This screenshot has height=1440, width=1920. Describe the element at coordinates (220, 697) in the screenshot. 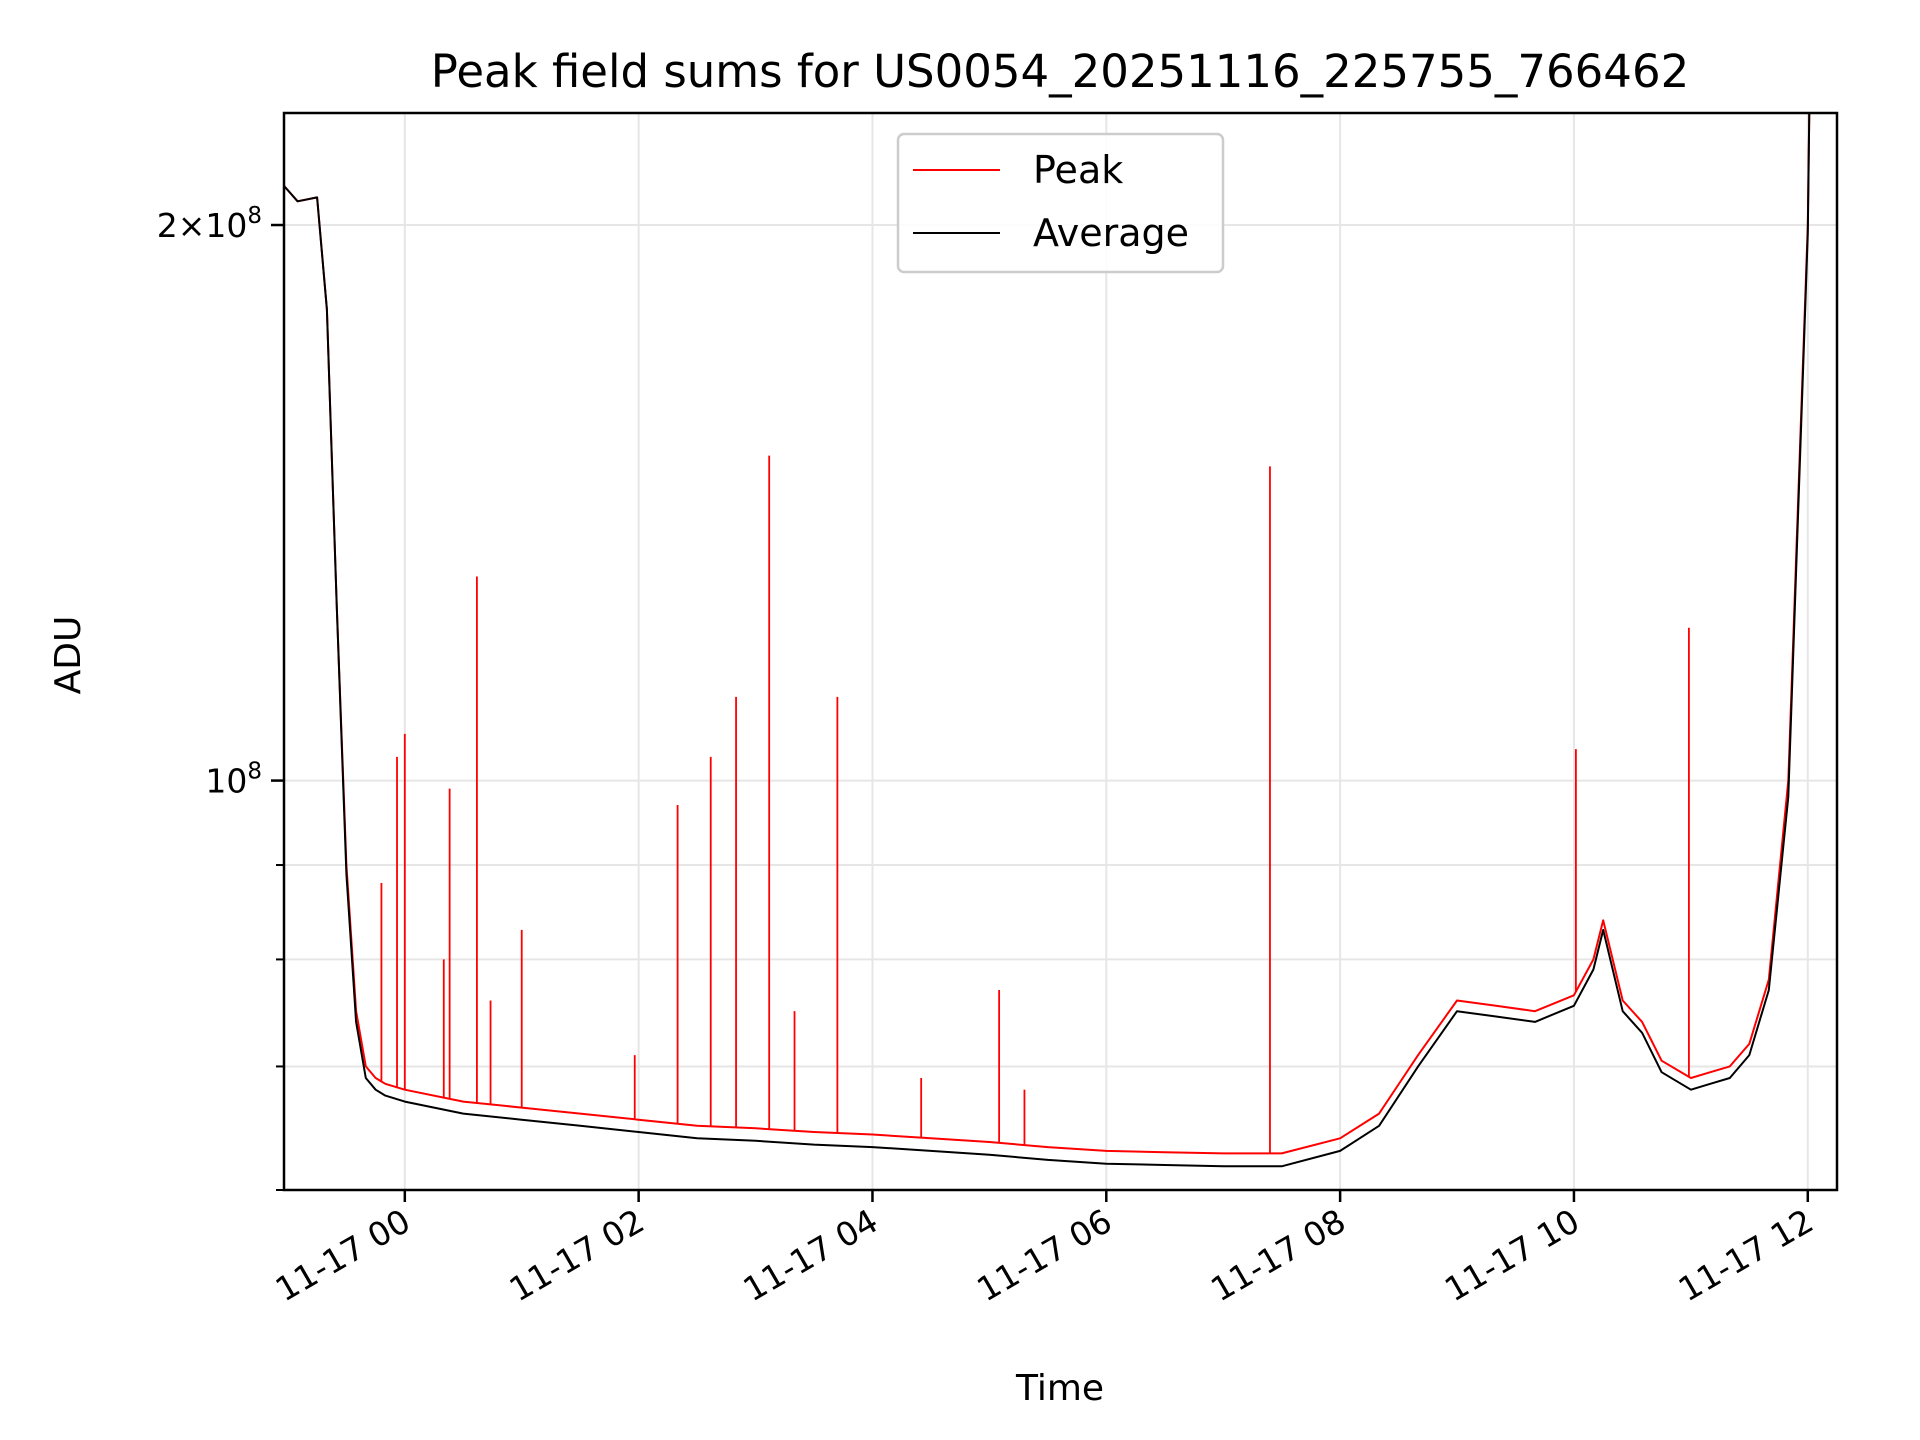

I see `y-axis-ticks: 108 2×108` at that location.